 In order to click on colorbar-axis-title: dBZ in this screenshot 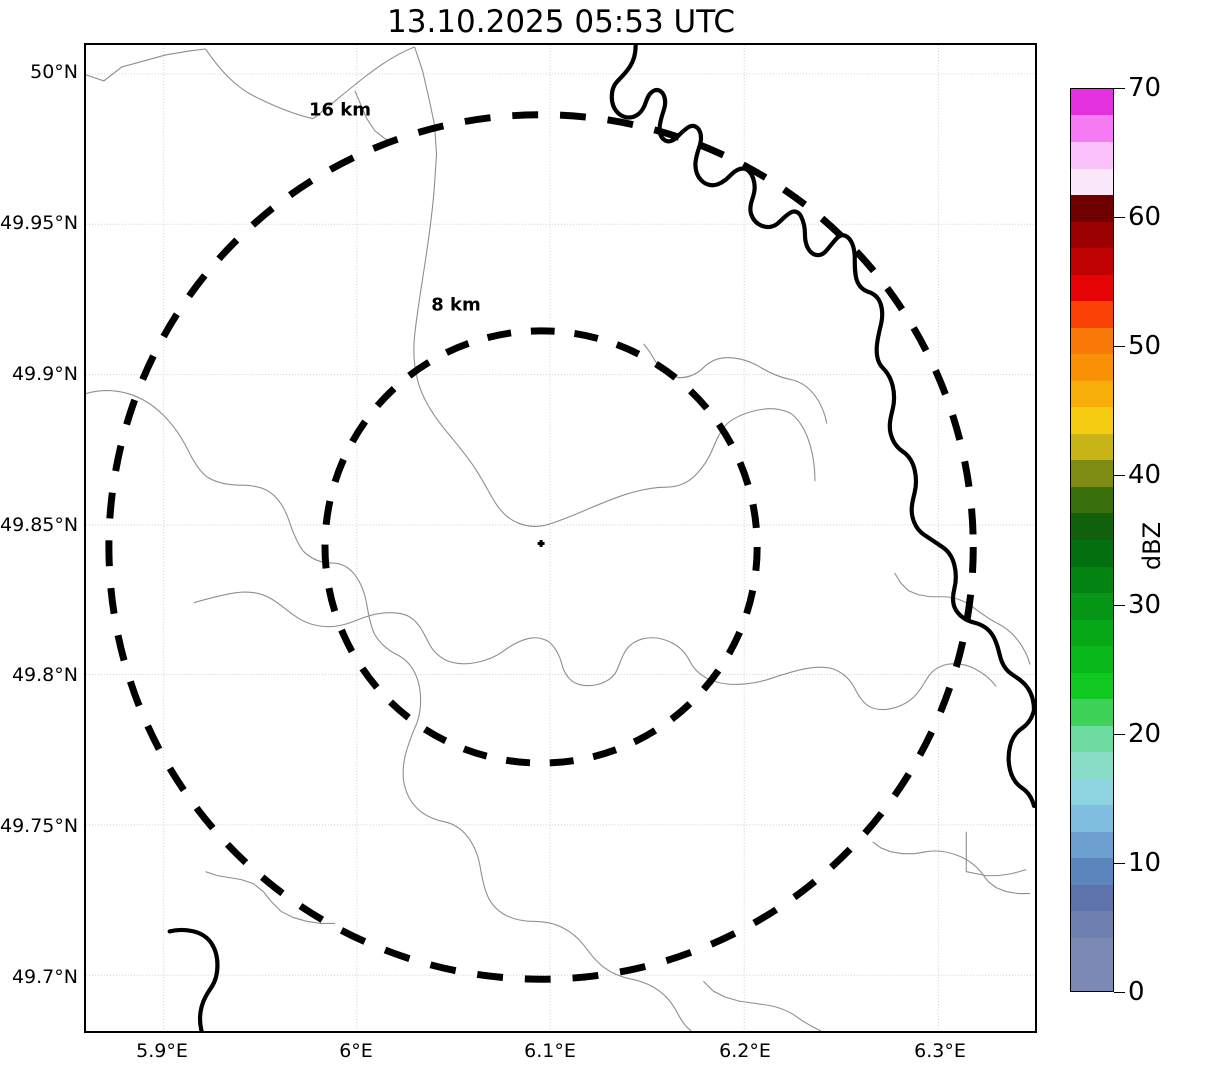, I will do `click(1152, 546)`.